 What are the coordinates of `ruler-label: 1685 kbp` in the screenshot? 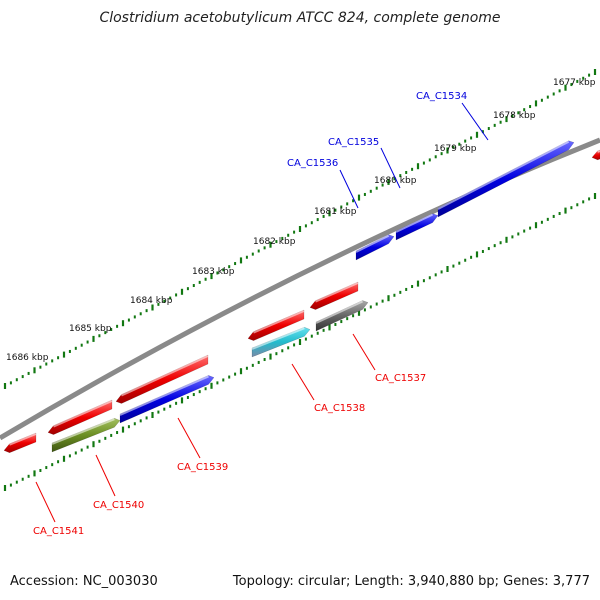 It's located at (90, 329).